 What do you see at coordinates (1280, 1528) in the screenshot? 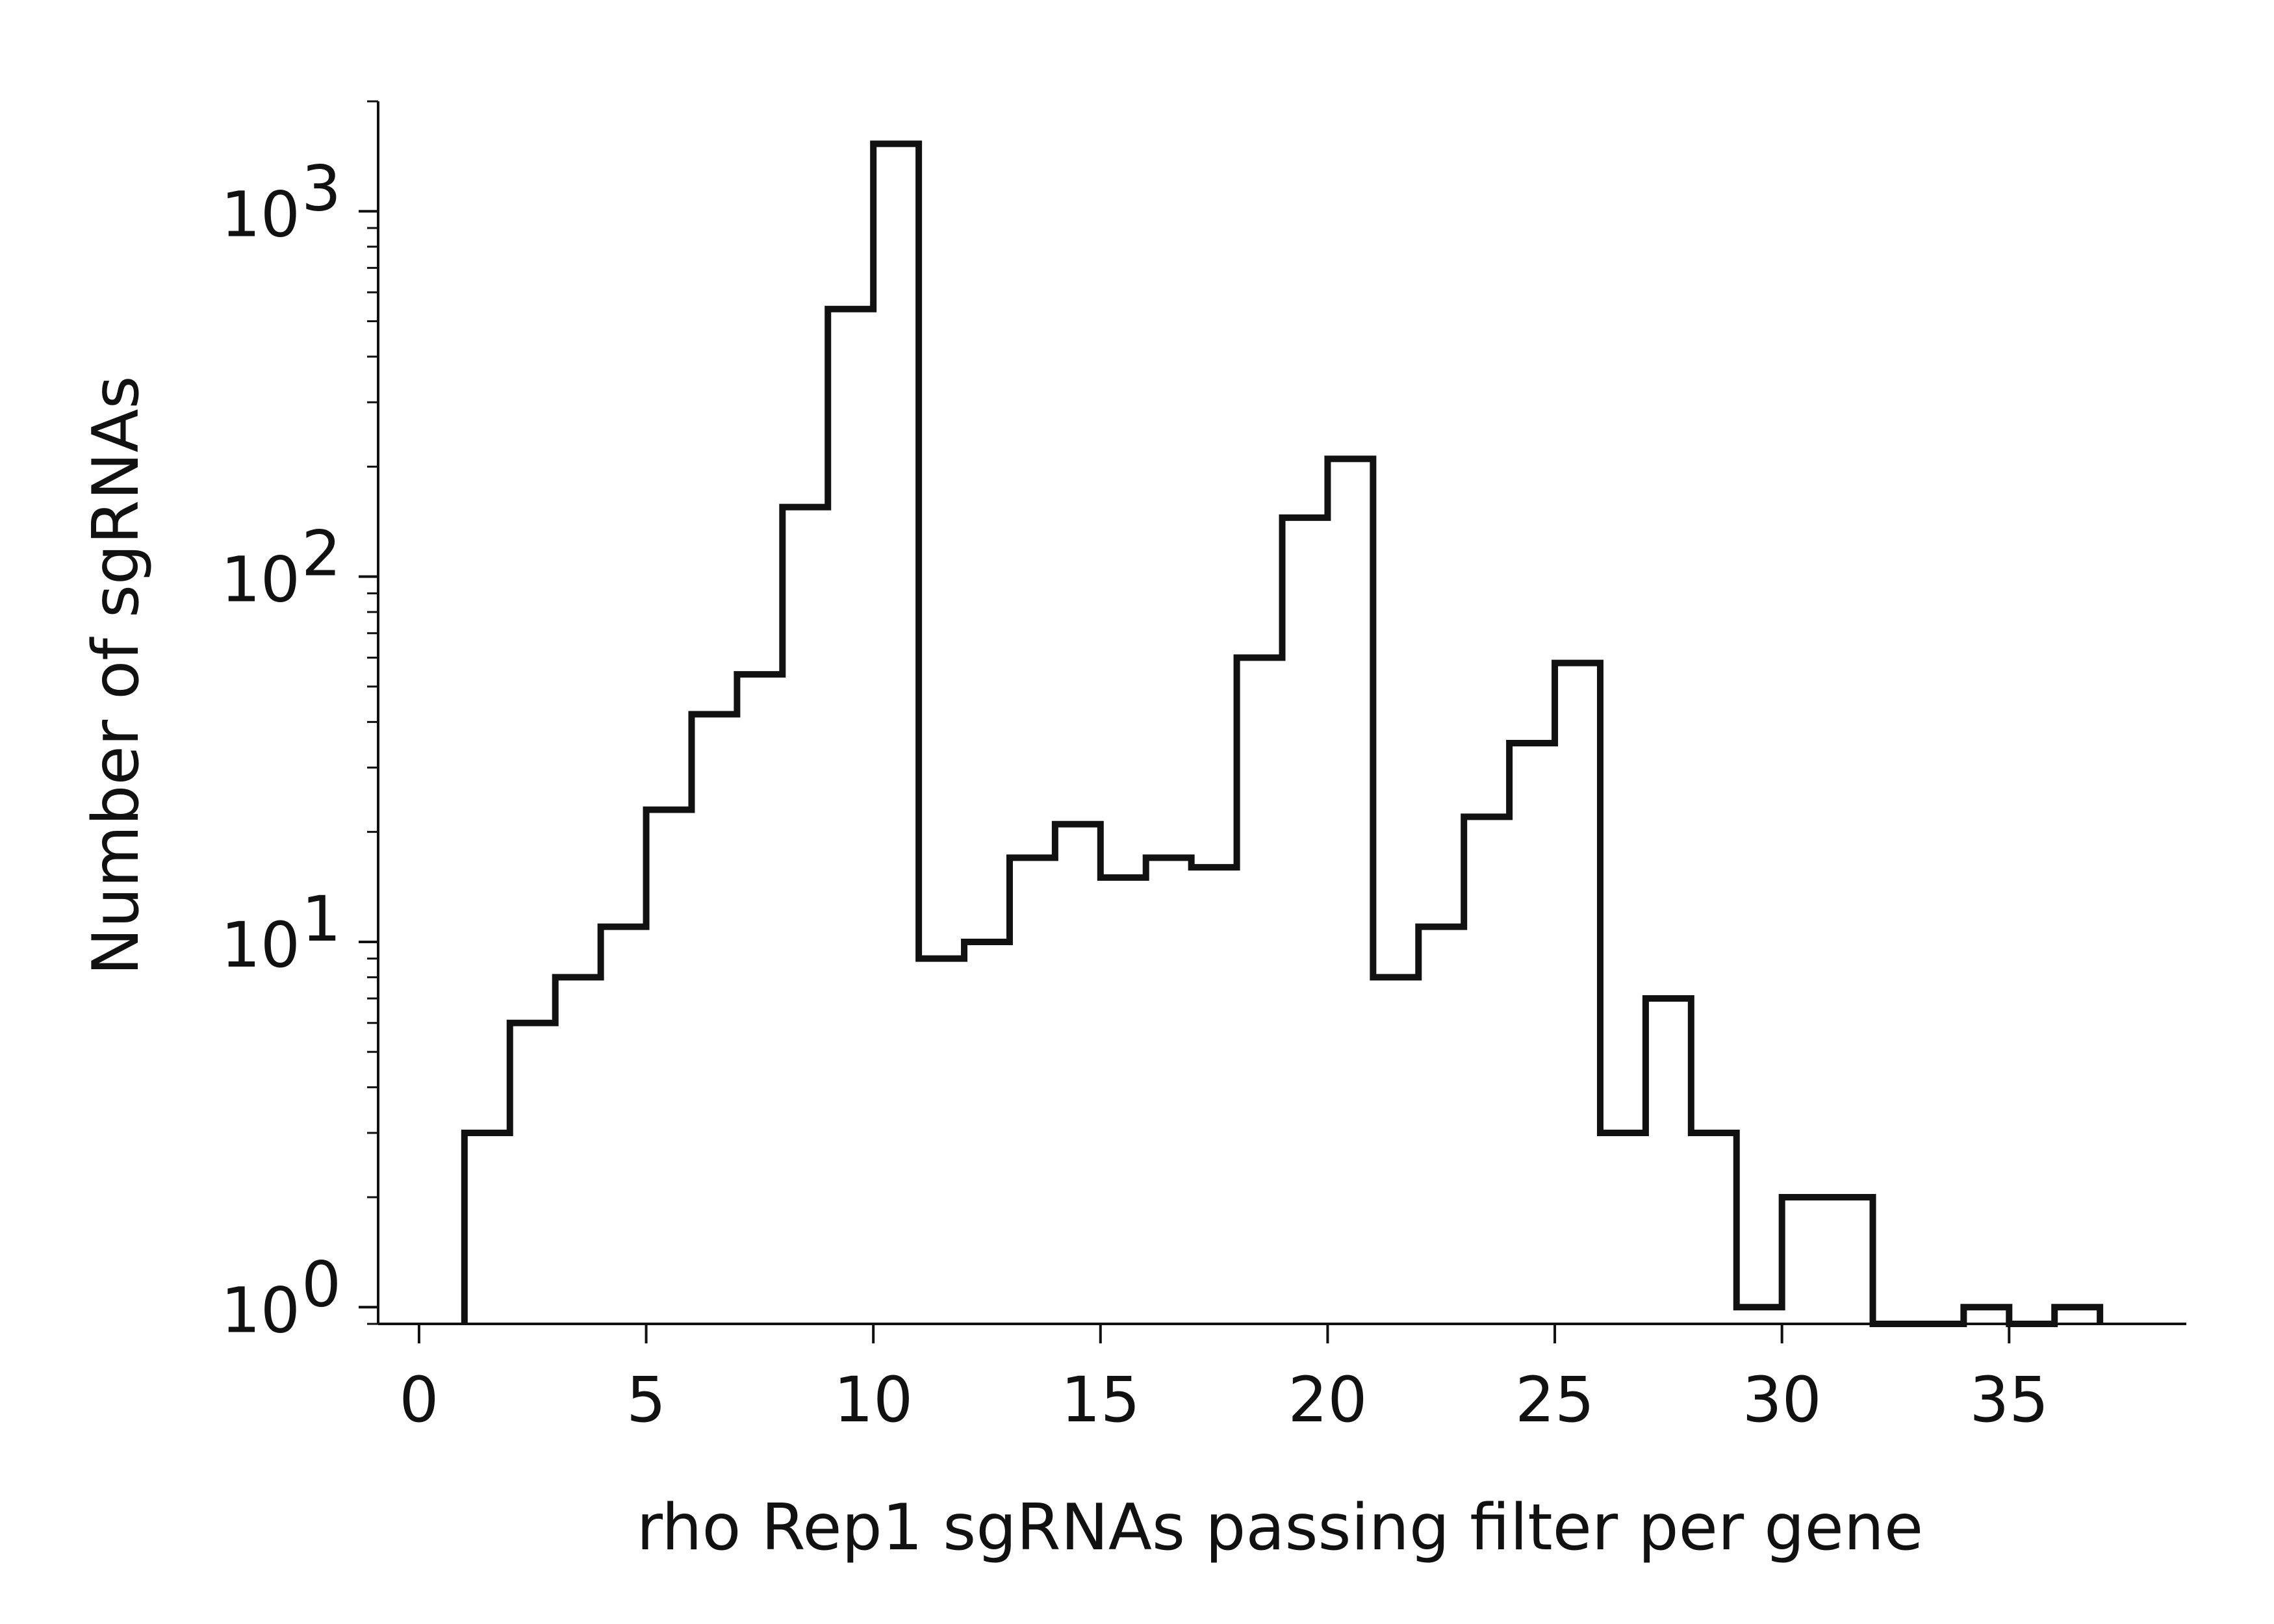
I see `x-axis-label: rho Rep1 sgRNAs passing filter per gene` at bounding box center [1280, 1528].